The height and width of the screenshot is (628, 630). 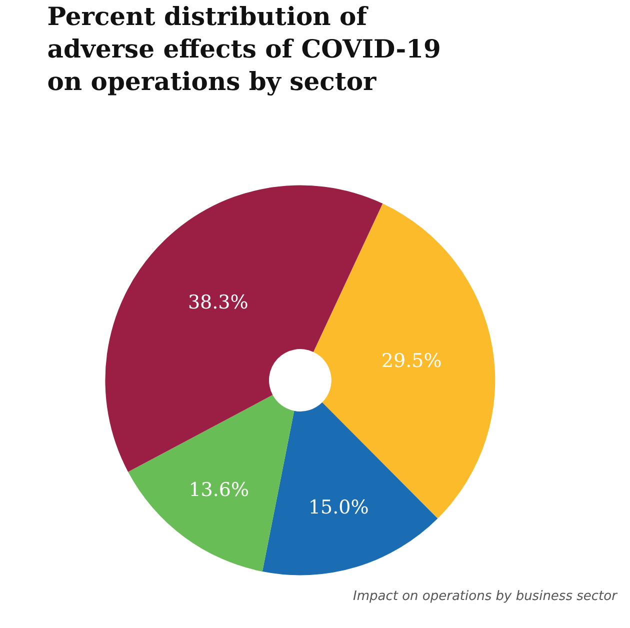 What do you see at coordinates (218, 302) in the screenshot?
I see `data-label: 38.3%` at bounding box center [218, 302].